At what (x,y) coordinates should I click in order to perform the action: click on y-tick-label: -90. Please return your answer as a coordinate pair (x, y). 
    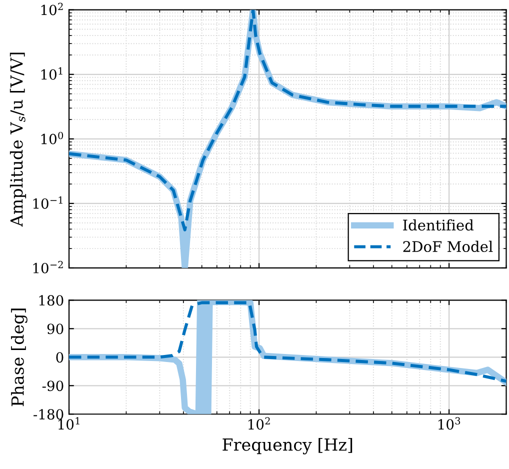
    Looking at the image, I should click on (53, 386).